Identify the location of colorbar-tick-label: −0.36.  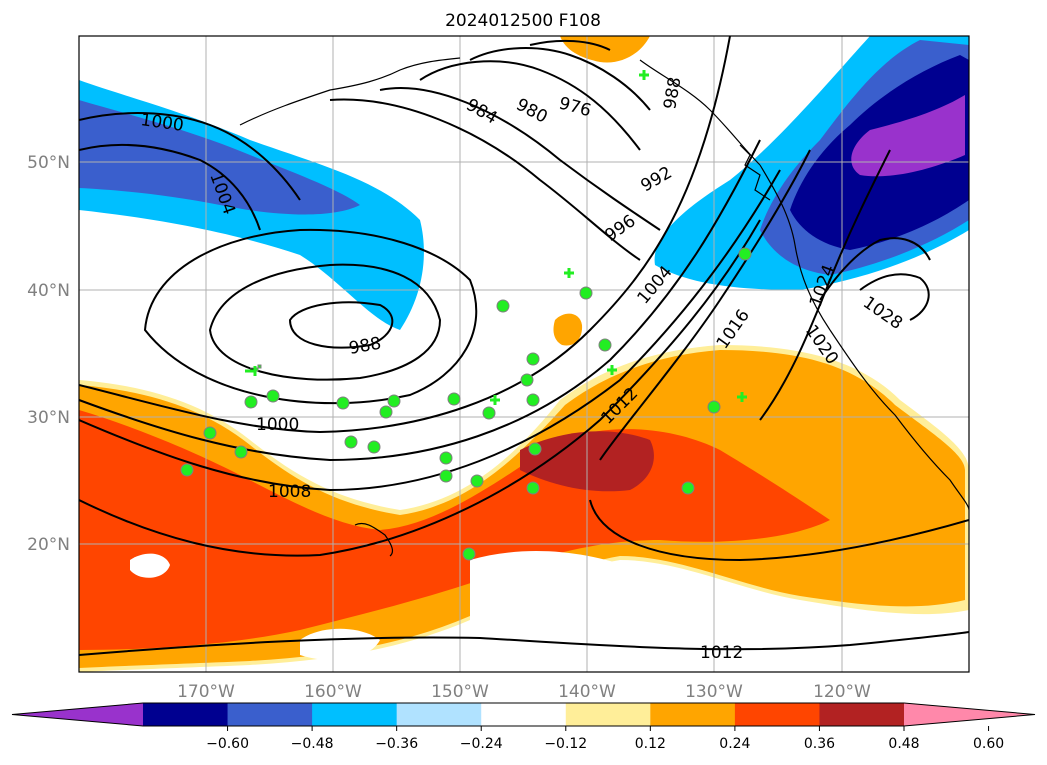
(396, 744).